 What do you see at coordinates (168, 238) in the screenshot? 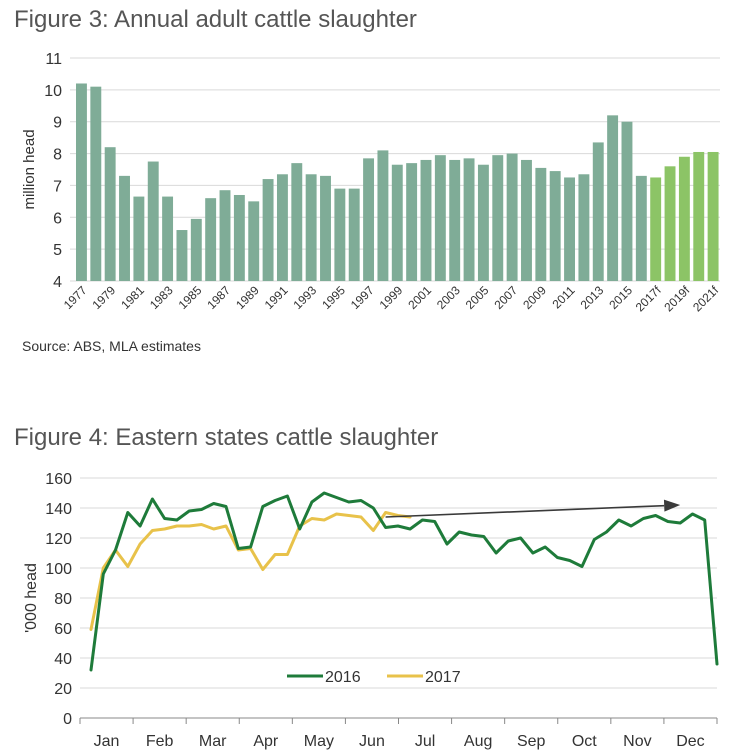
I see `bar-1983` at bounding box center [168, 238].